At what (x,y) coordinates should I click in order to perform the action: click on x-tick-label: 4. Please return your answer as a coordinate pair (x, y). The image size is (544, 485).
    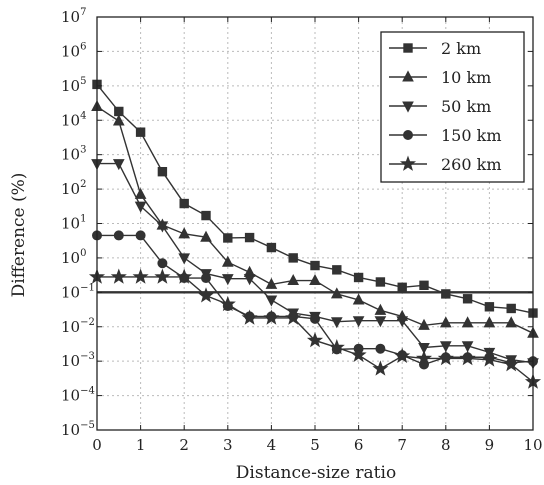
    Looking at the image, I should click on (272, 445).